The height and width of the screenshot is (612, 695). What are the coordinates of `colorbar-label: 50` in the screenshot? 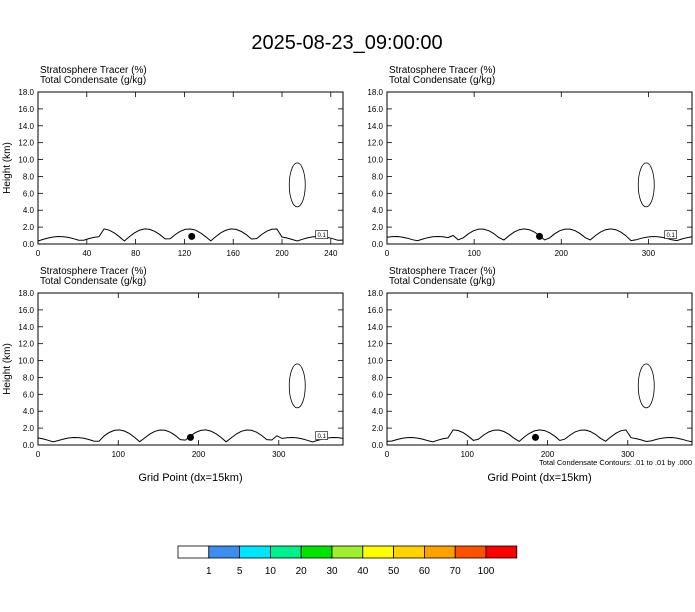 It's located at (394, 571).